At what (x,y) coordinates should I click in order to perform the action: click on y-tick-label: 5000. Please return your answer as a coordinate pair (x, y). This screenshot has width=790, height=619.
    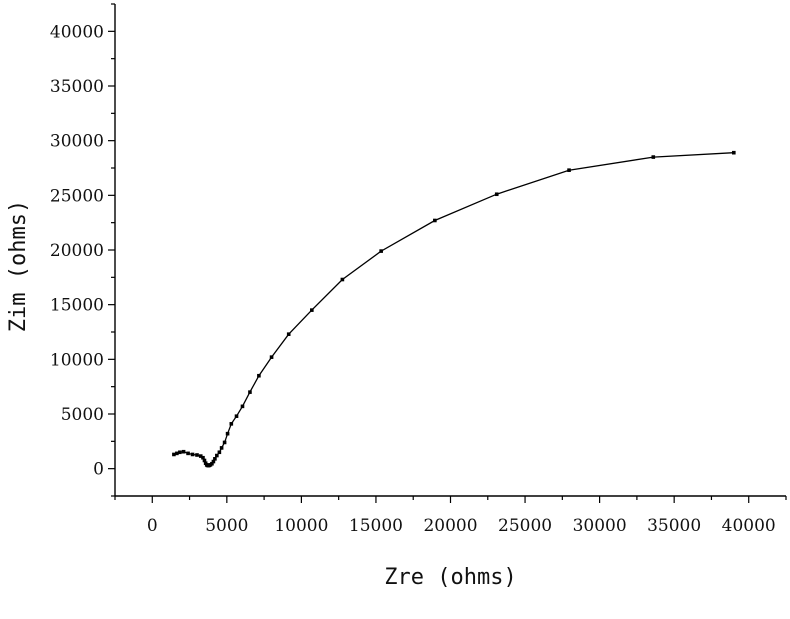
    Looking at the image, I should click on (82, 415).